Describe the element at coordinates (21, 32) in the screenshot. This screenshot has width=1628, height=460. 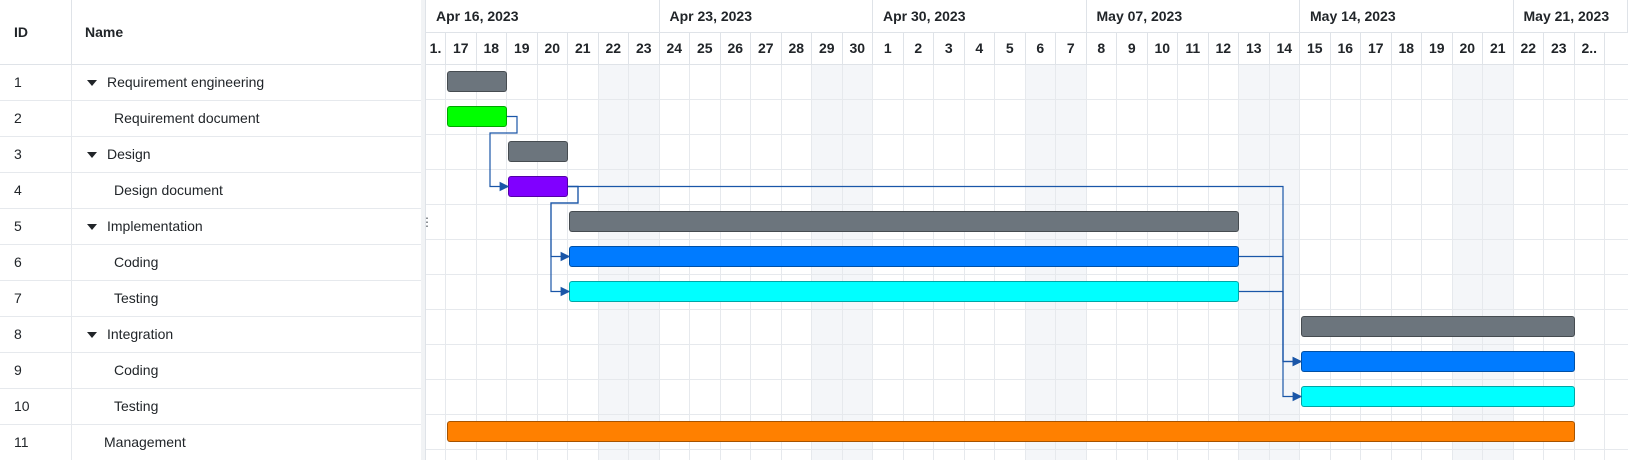
I see `column-header-id: ID` at that location.